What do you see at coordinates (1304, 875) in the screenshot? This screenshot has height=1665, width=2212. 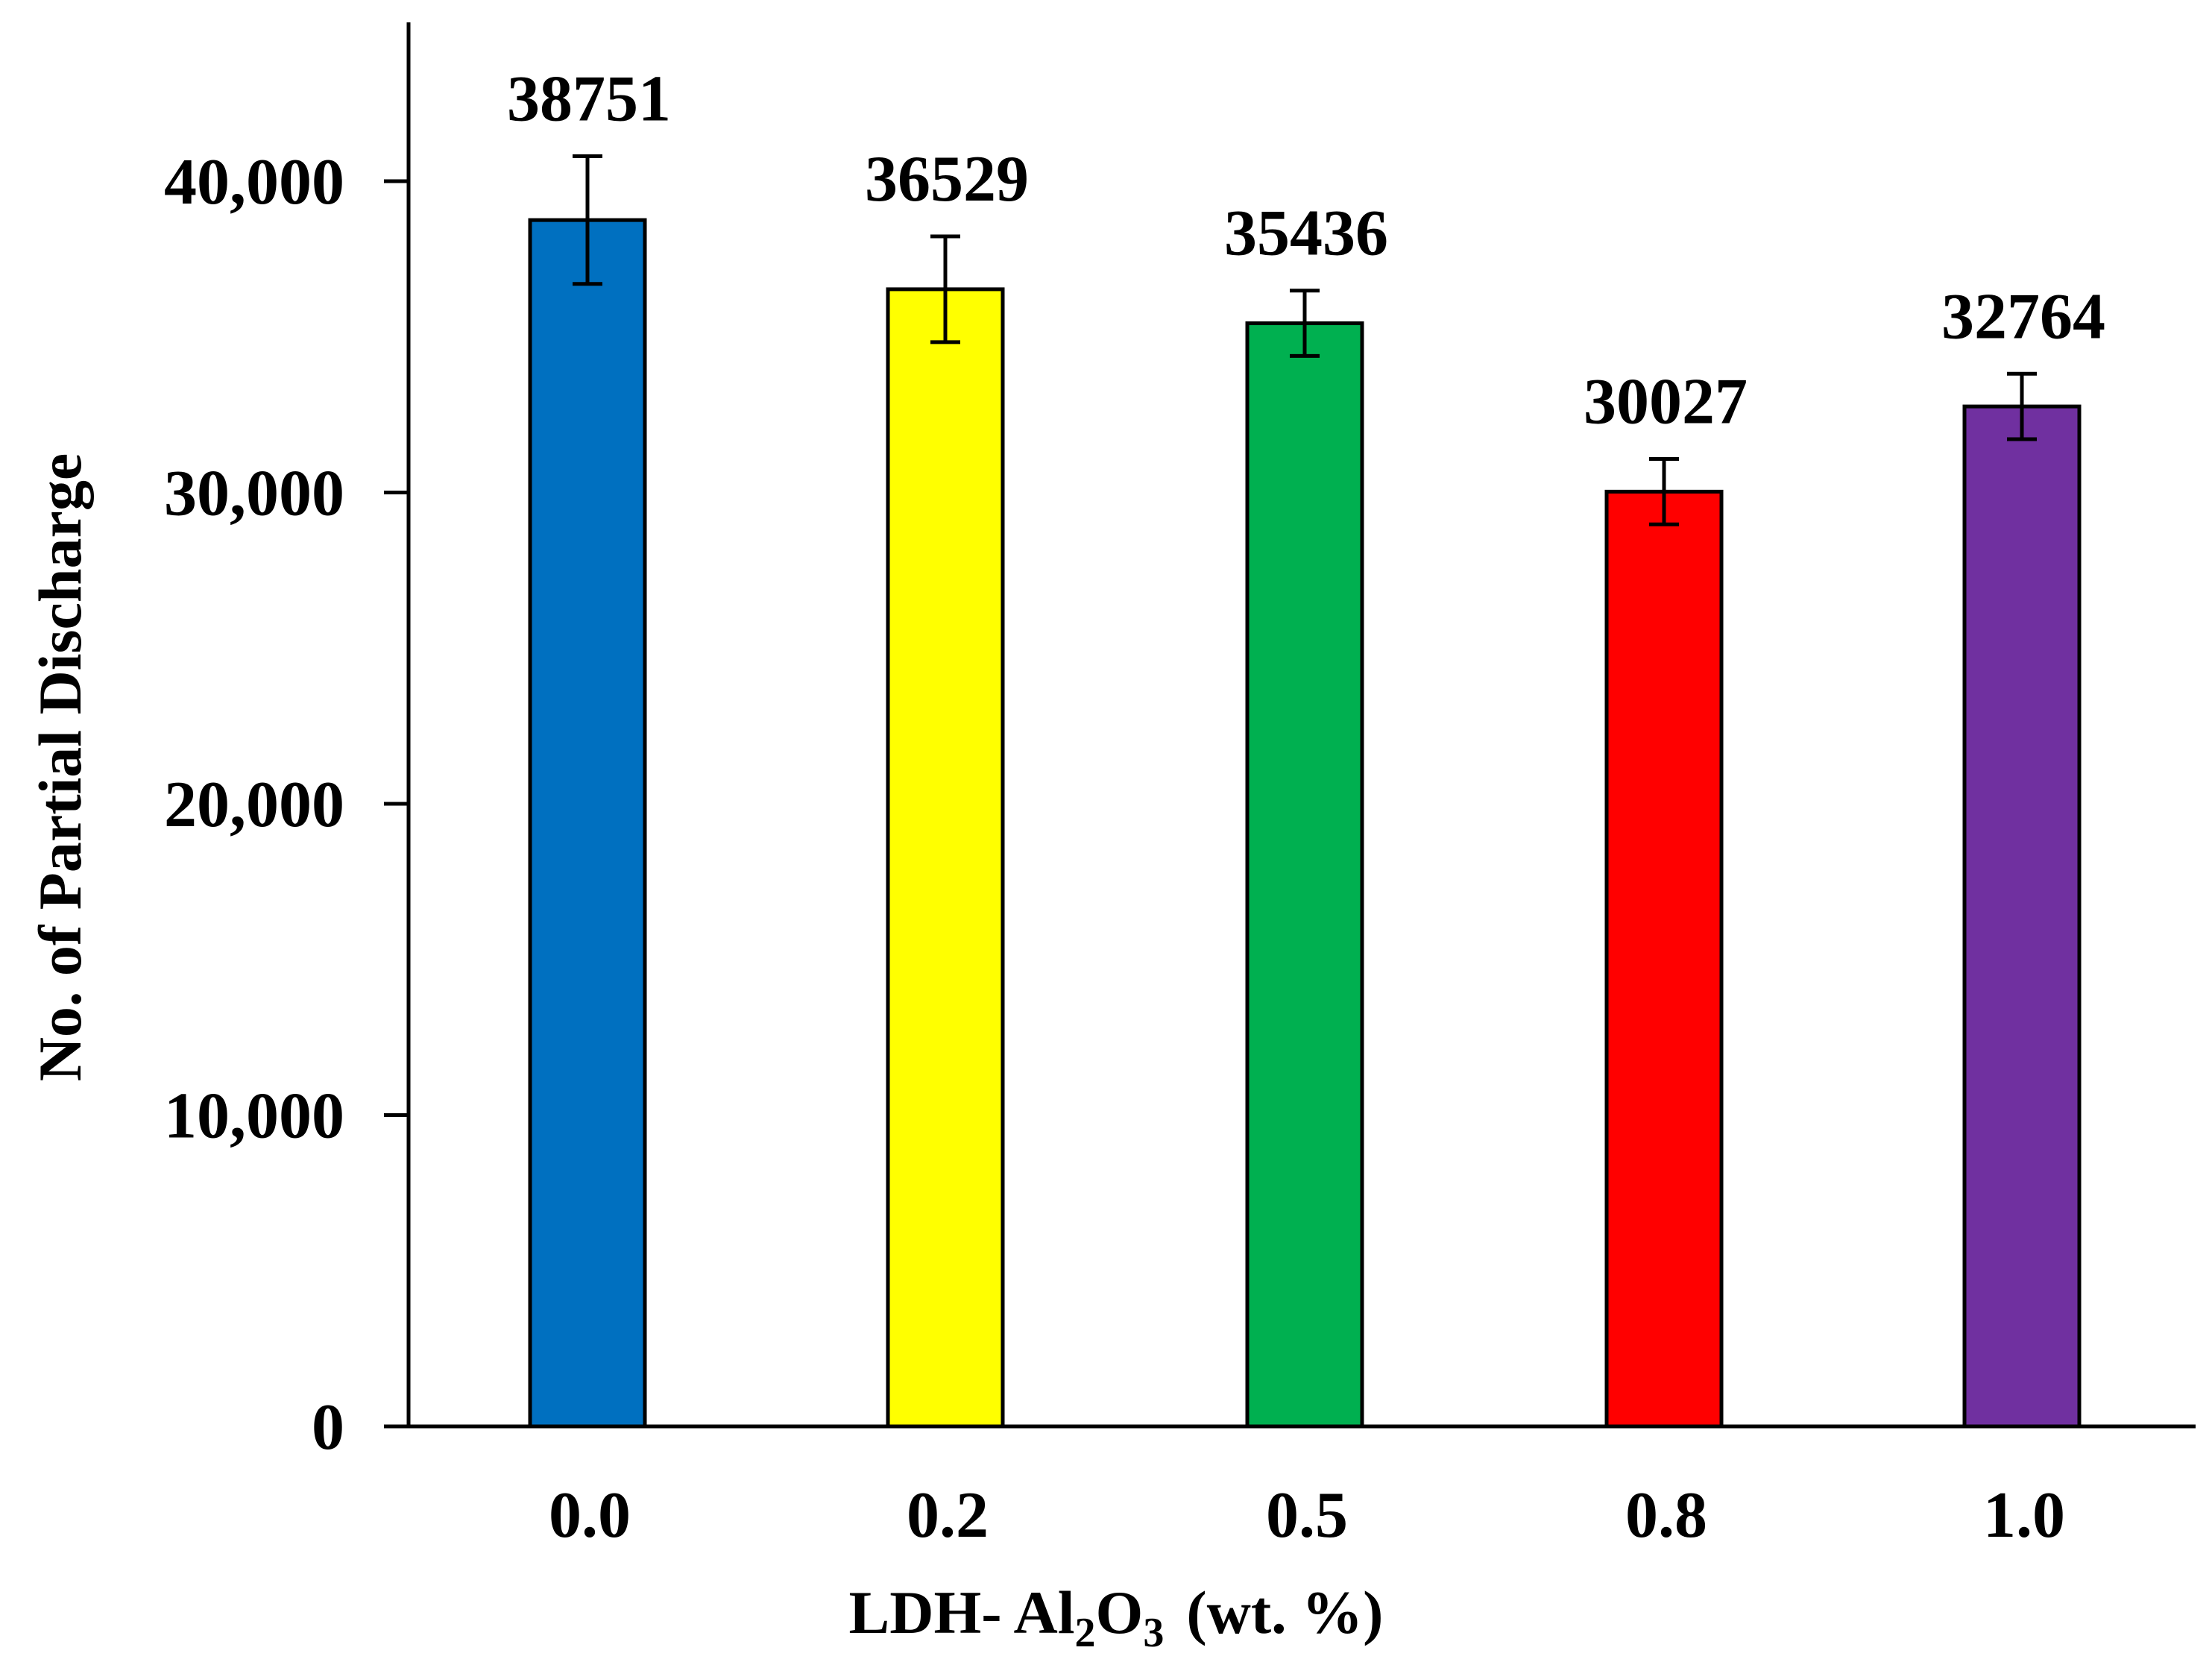 I see `bar-0.5` at bounding box center [1304, 875].